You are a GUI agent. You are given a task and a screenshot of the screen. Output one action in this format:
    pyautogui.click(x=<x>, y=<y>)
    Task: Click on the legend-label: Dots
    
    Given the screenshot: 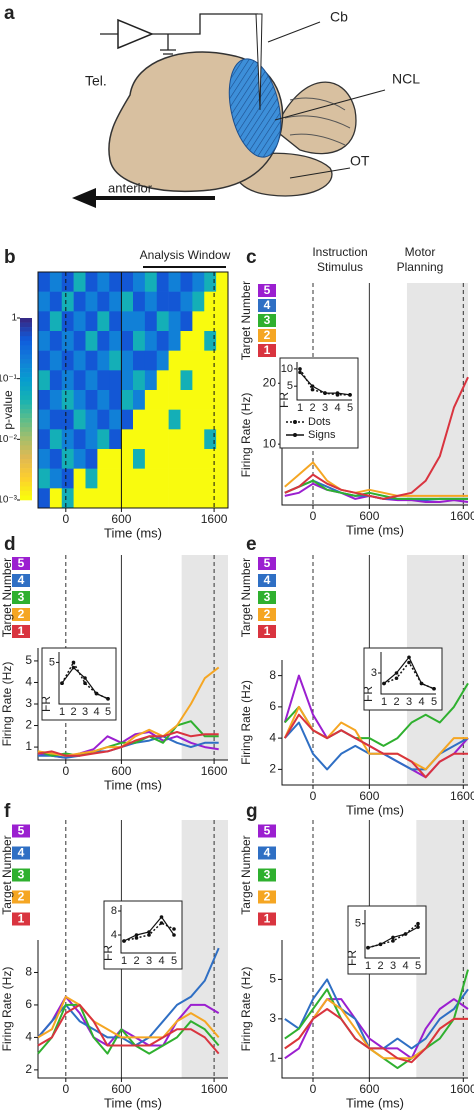 What is the action you would take?
    pyautogui.click(x=319, y=422)
    